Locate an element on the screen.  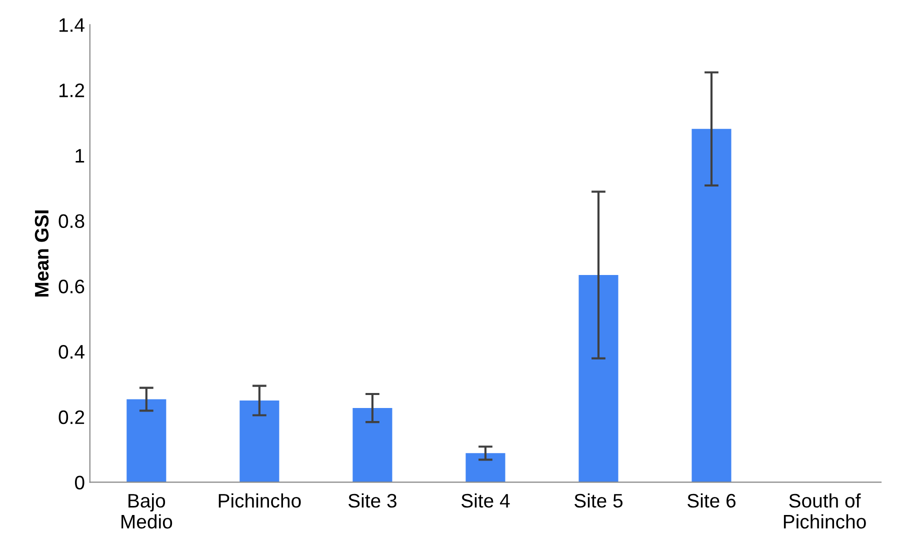
y-tick-label: 0.6 is located at coordinates (71, 287).